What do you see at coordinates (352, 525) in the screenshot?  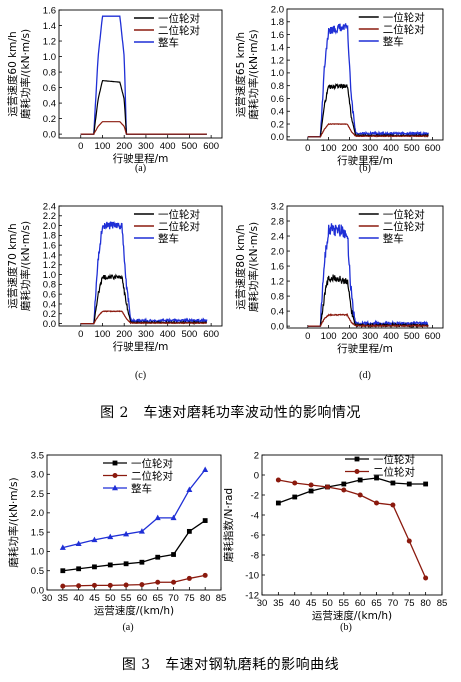 I see `plot-frame` at bounding box center [352, 525].